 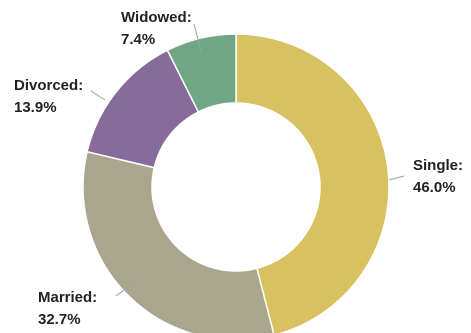 I want to click on slice-pct-widowed: 7.4%, so click(x=138, y=39).